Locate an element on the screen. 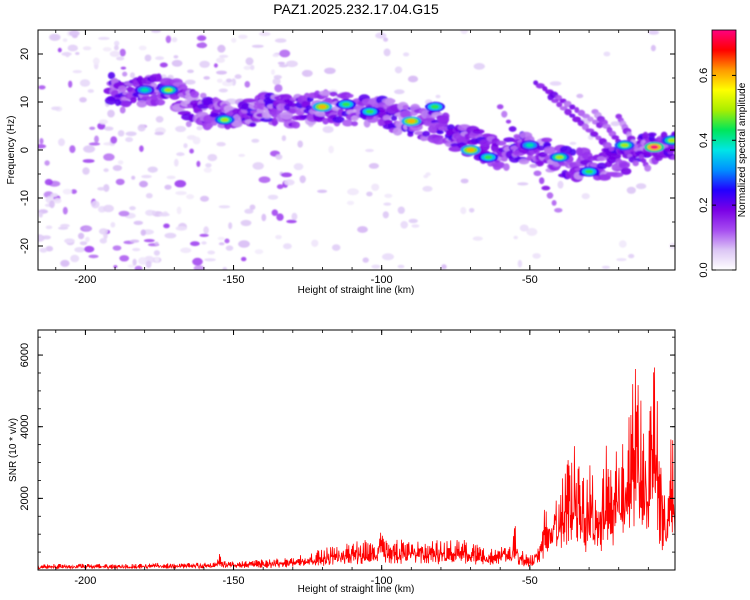  colorbar-tick-label: 0.0 is located at coordinates (704, 269).